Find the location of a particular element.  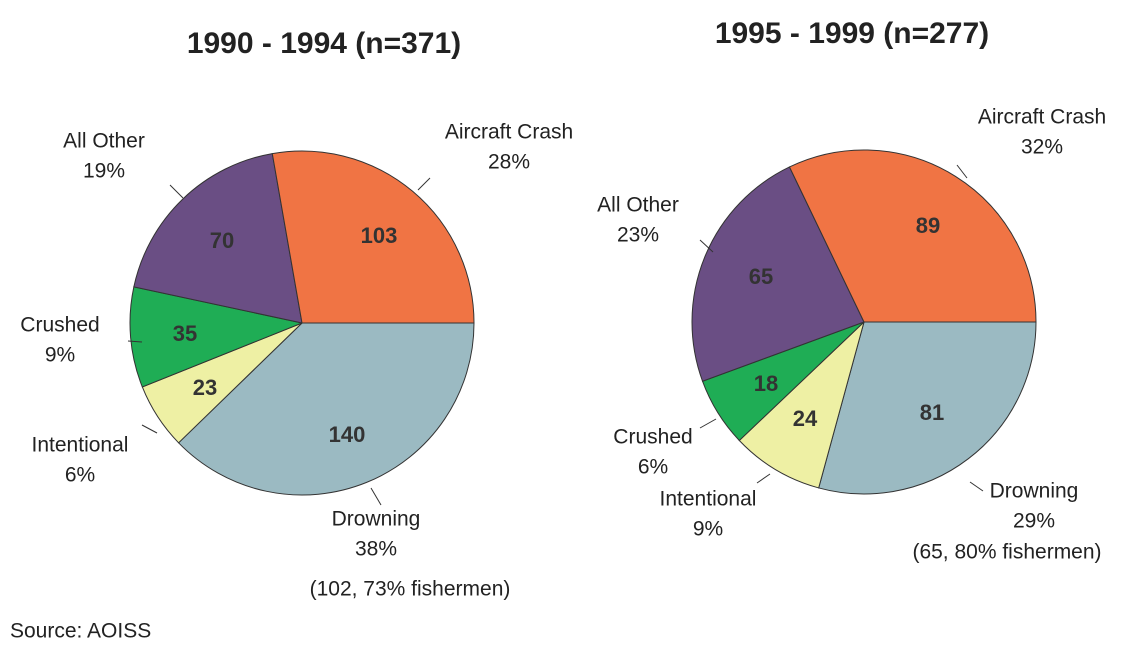

slice-value: 35 is located at coordinates (185, 333).